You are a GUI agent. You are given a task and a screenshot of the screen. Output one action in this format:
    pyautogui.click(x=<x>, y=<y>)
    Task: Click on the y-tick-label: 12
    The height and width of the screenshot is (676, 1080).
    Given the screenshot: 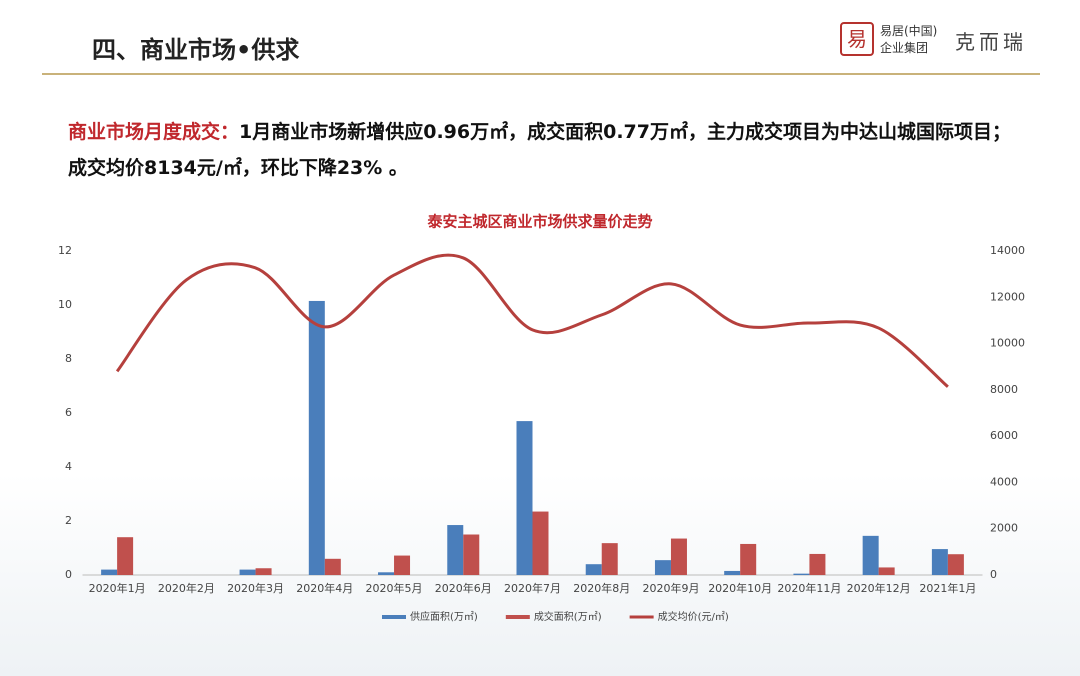 What is the action you would take?
    pyautogui.click(x=65, y=250)
    